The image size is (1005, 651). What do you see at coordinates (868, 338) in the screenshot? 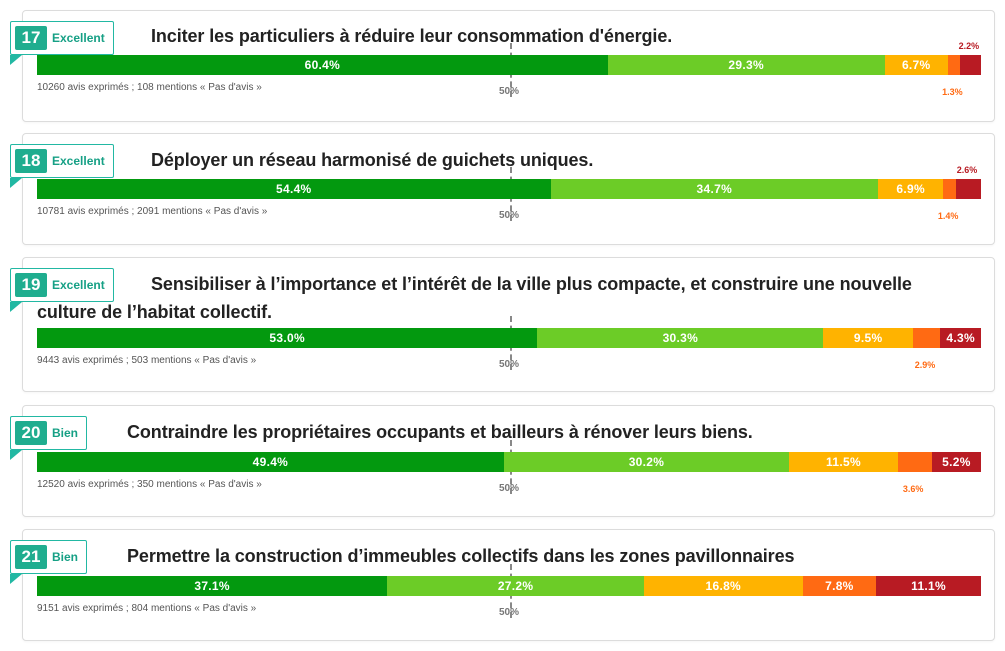
I see `bar-segment-assez-bien: 9.5%` at bounding box center [868, 338].